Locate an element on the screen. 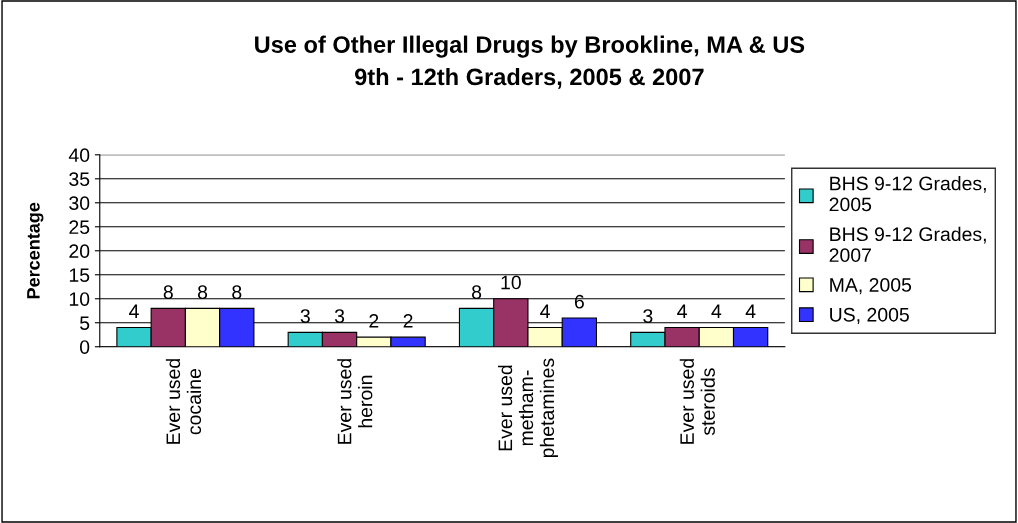  y-tick-label: 35 is located at coordinates (79, 179).